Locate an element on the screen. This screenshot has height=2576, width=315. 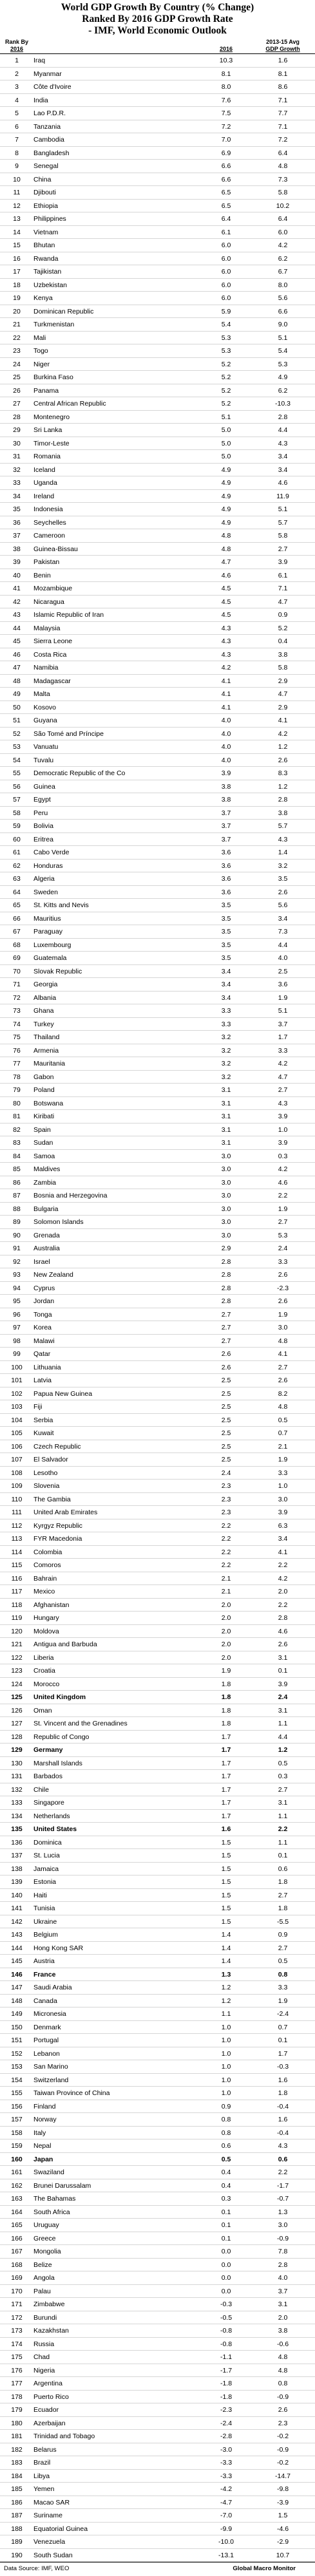
growth-avg-cell: 4.2 is located at coordinates (283, 1063).